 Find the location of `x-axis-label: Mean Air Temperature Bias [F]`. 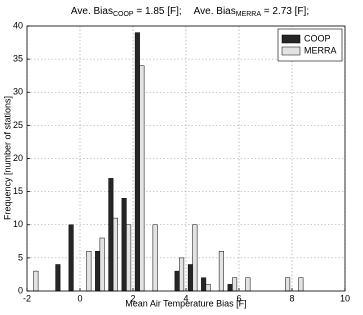

x-axis-label: Mean Air Temperature Bias [F] is located at coordinates (185, 303).